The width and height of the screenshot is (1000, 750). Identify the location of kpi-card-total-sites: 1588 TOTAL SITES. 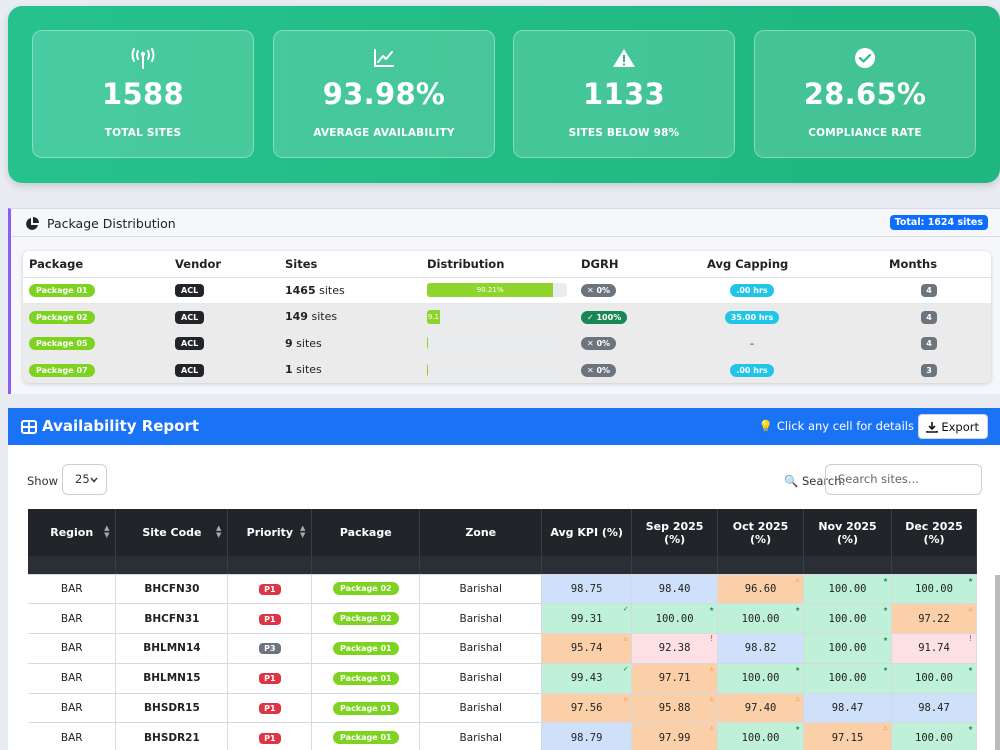
(143, 94).